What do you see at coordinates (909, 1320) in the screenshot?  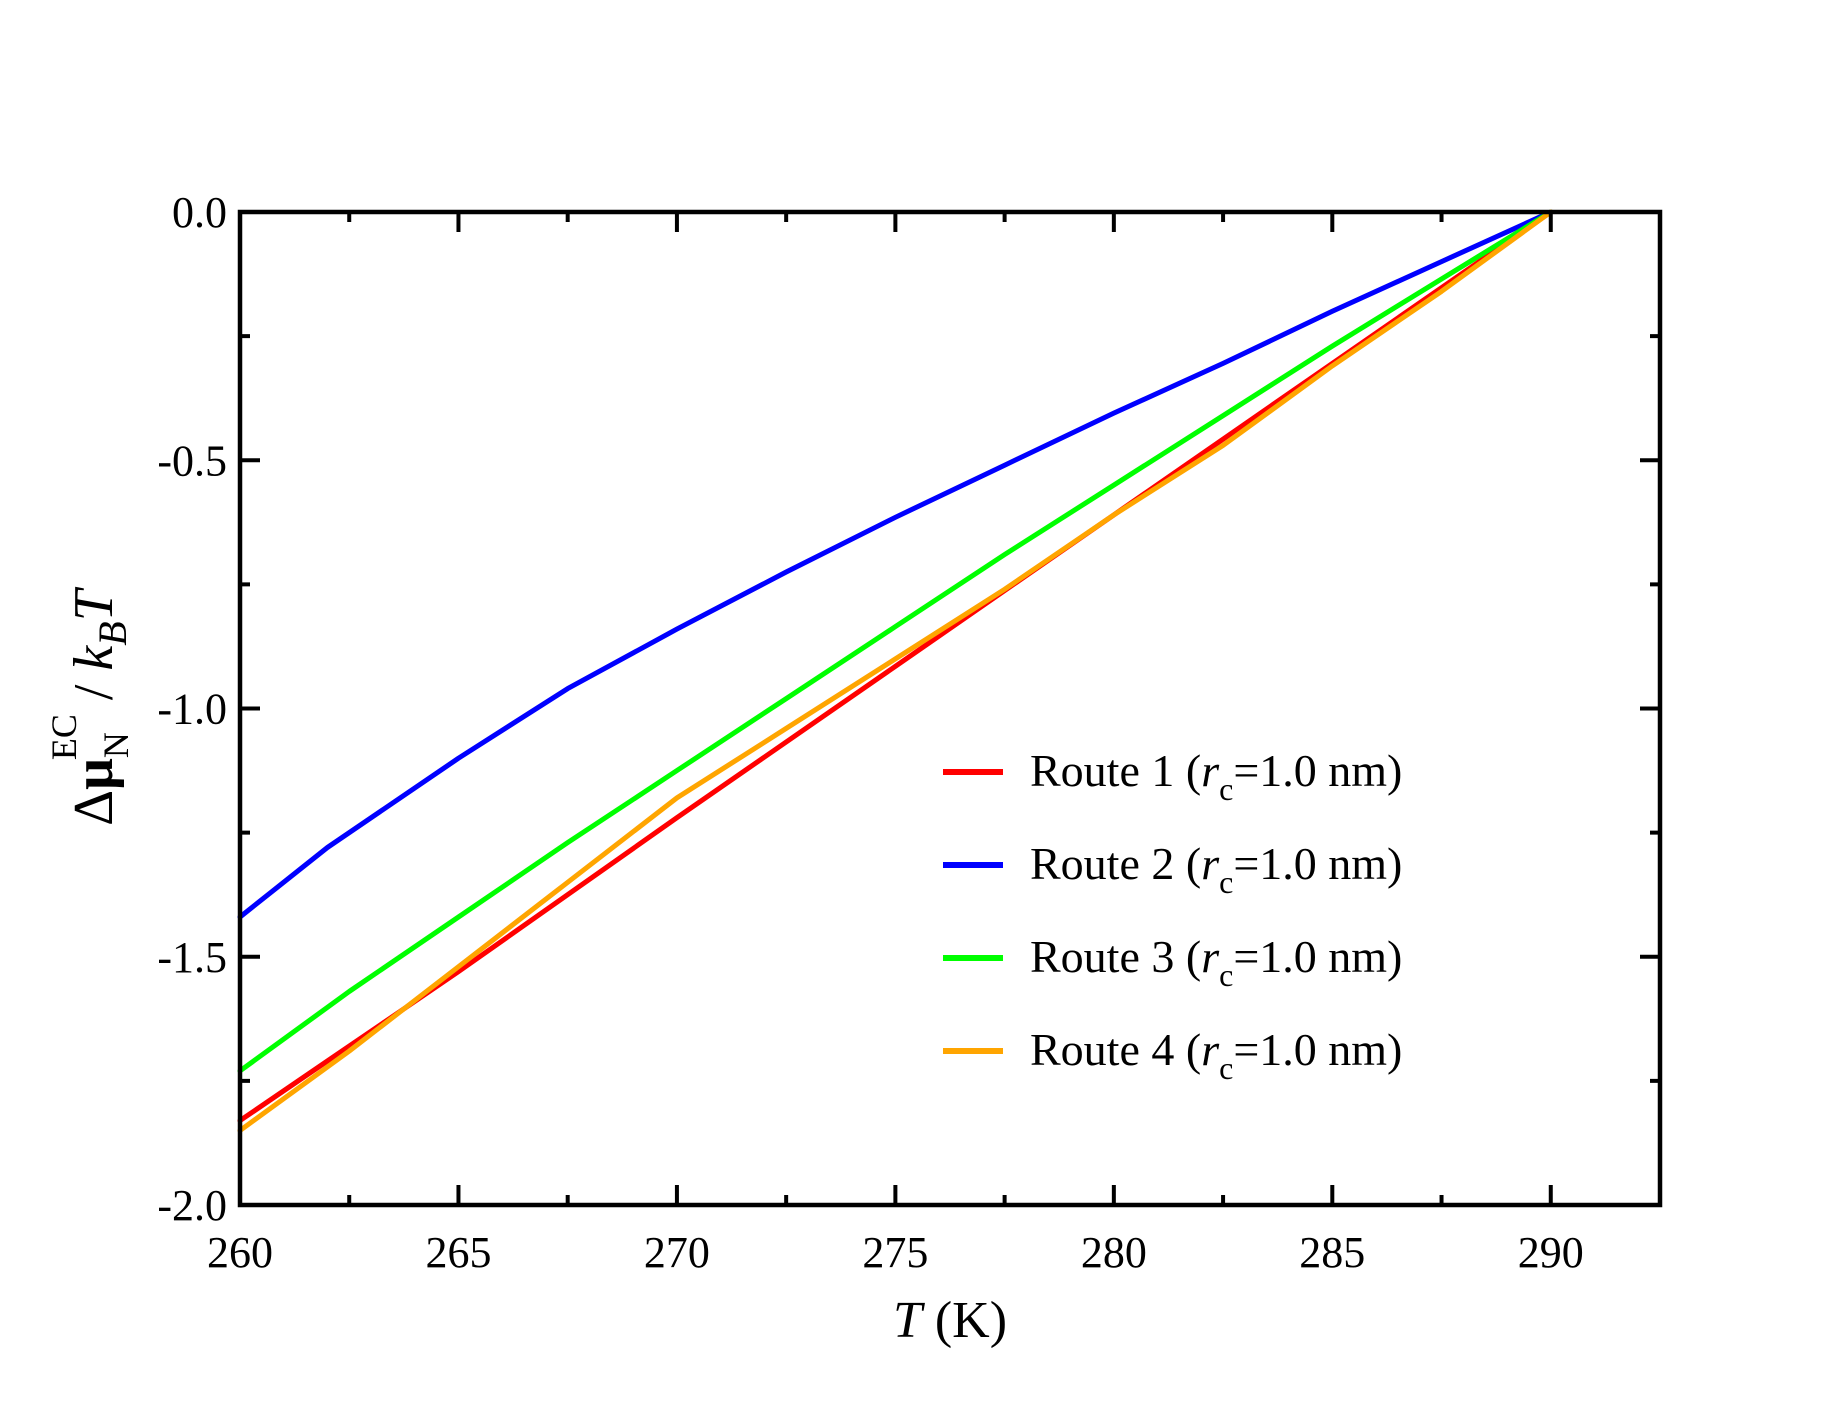 I see `x-axis-label-variable: T` at bounding box center [909, 1320].